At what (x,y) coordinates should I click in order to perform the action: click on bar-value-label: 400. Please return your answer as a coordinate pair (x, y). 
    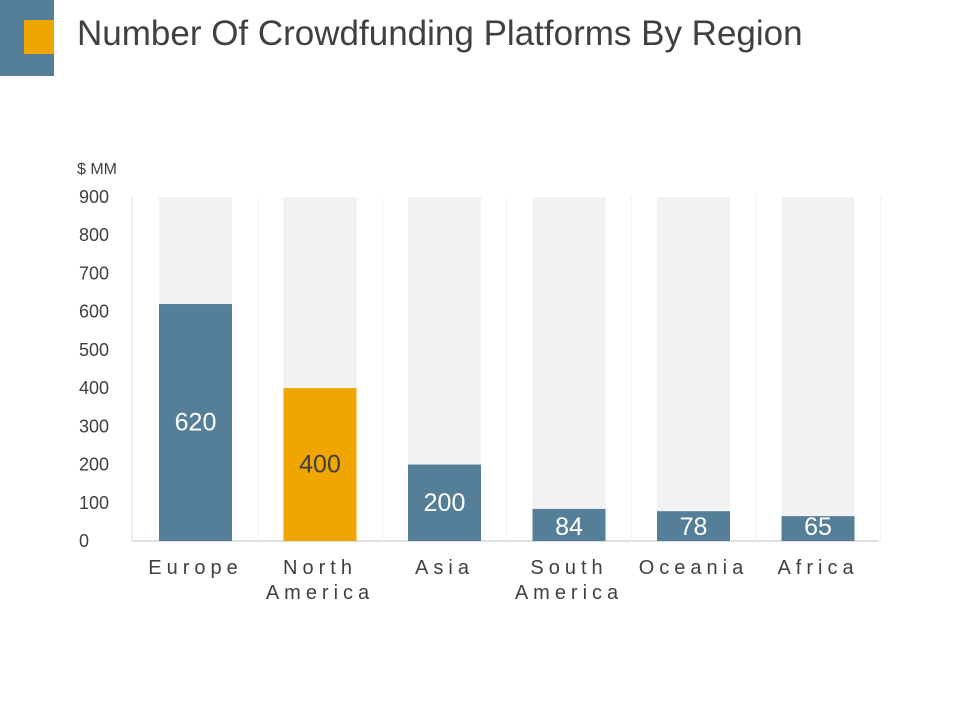
    Looking at the image, I should click on (320, 465).